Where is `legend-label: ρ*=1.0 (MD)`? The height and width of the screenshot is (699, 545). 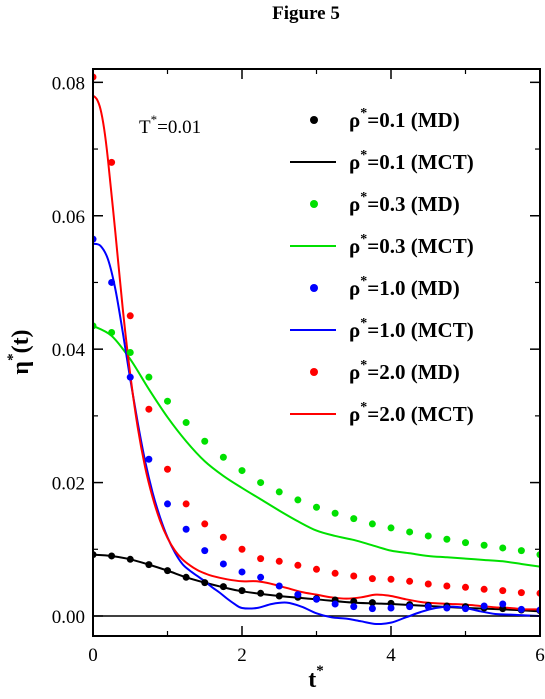 legend-label: ρ*=1.0 (MD) is located at coordinates (404, 287).